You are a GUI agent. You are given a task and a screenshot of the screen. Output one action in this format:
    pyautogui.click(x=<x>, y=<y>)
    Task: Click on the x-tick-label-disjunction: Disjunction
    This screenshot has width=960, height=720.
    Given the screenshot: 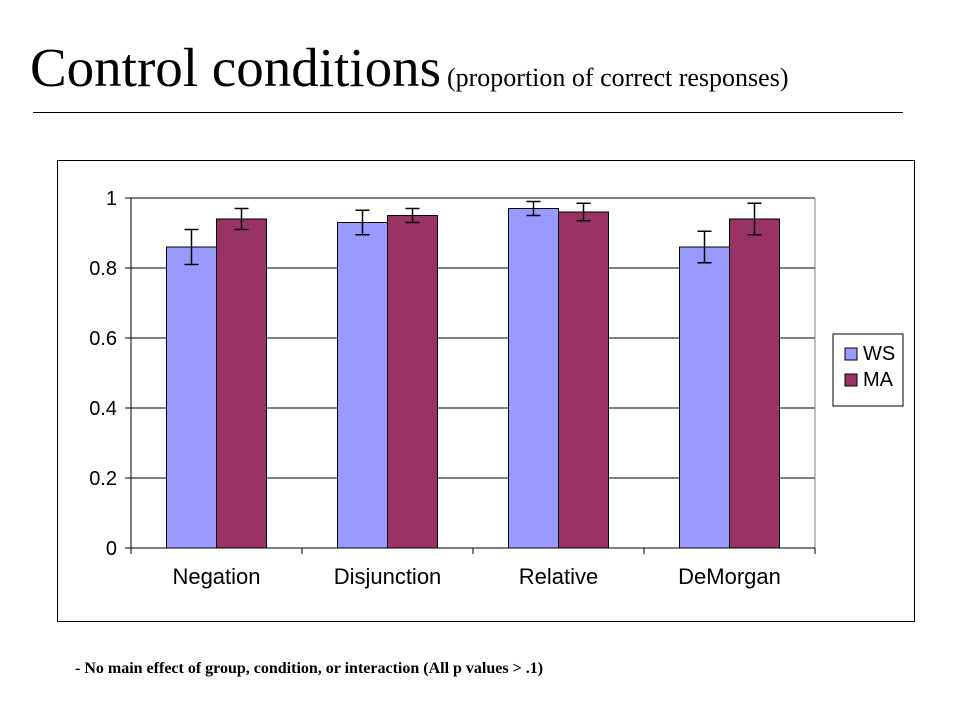 What is the action you would take?
    pyautogui.click(x=388, y=576)
    